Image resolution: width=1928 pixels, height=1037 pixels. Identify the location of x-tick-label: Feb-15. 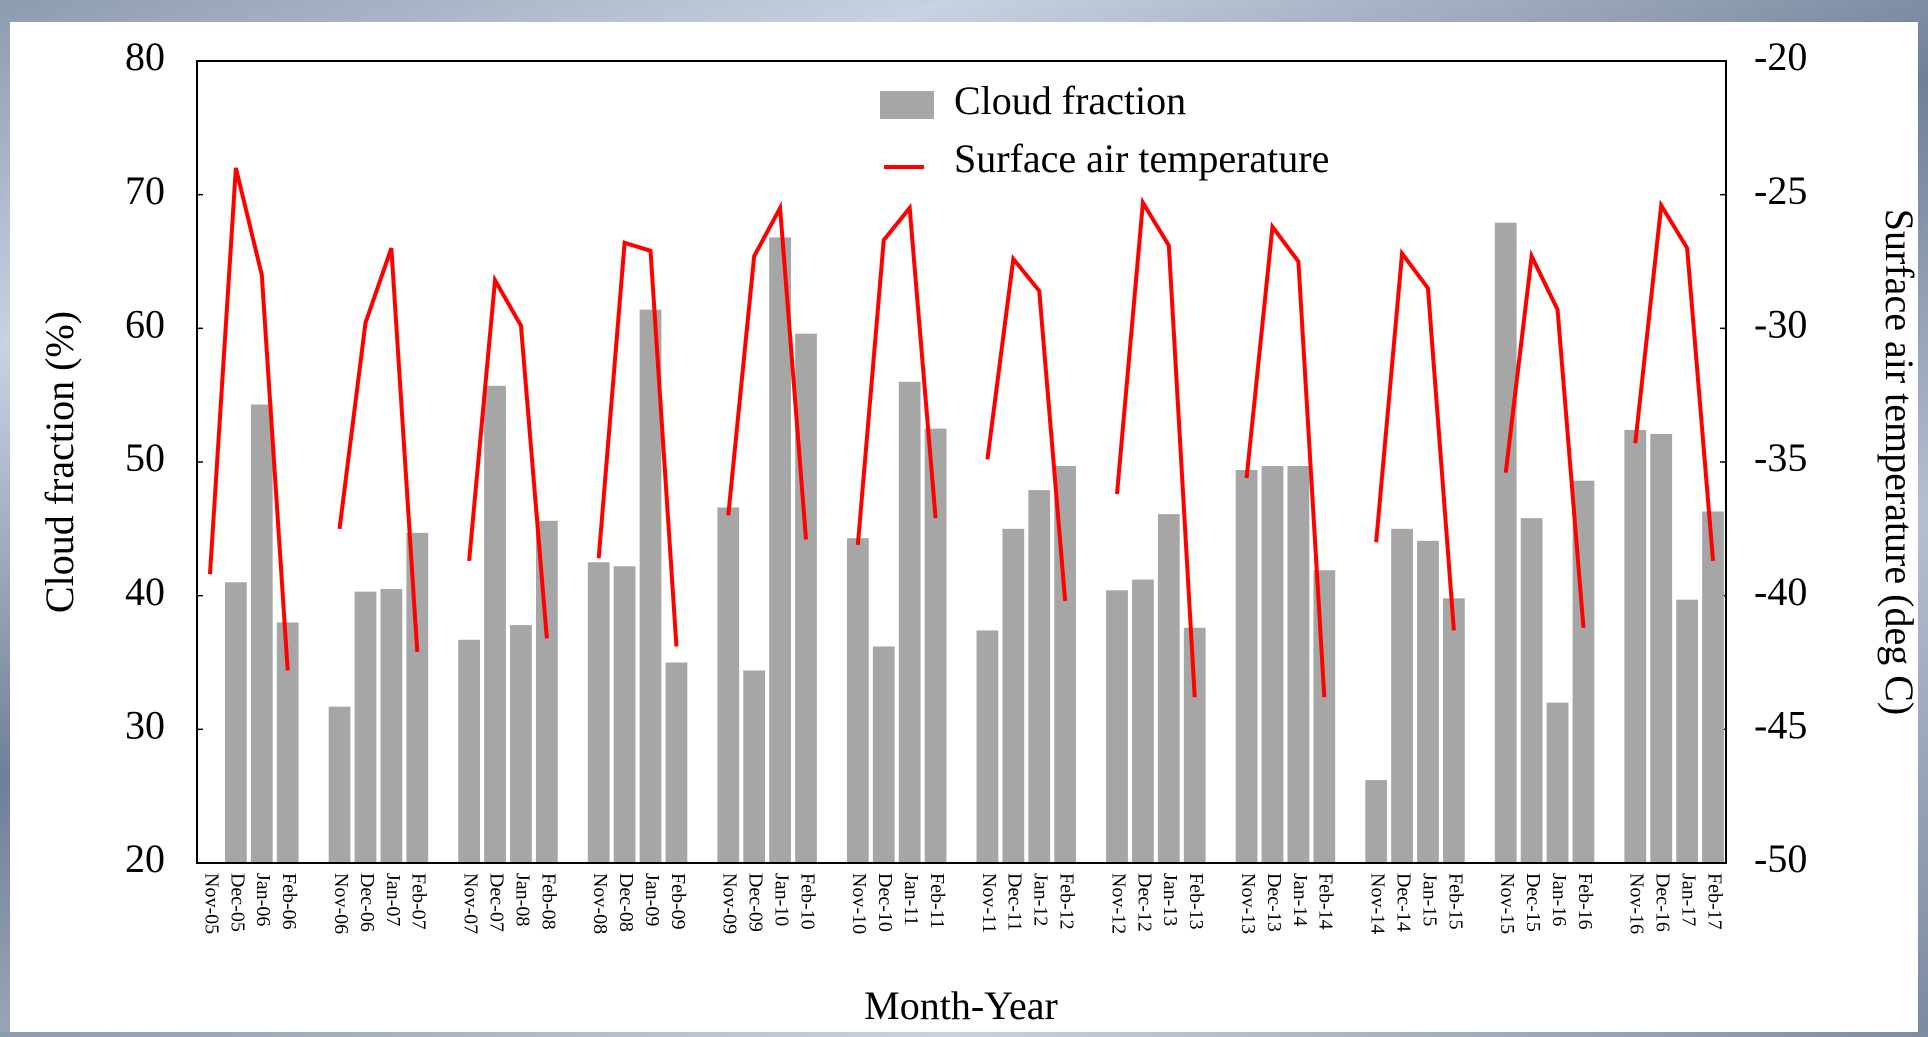
(1455, 901).